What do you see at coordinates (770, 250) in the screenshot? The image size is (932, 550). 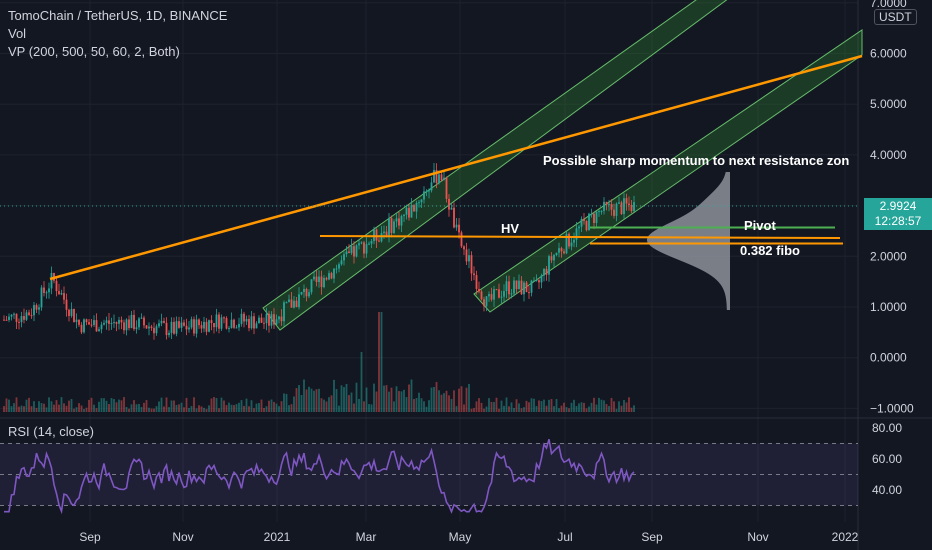 I see `fibo-label: 0.382 fibo` at bounding box center [770, 250].